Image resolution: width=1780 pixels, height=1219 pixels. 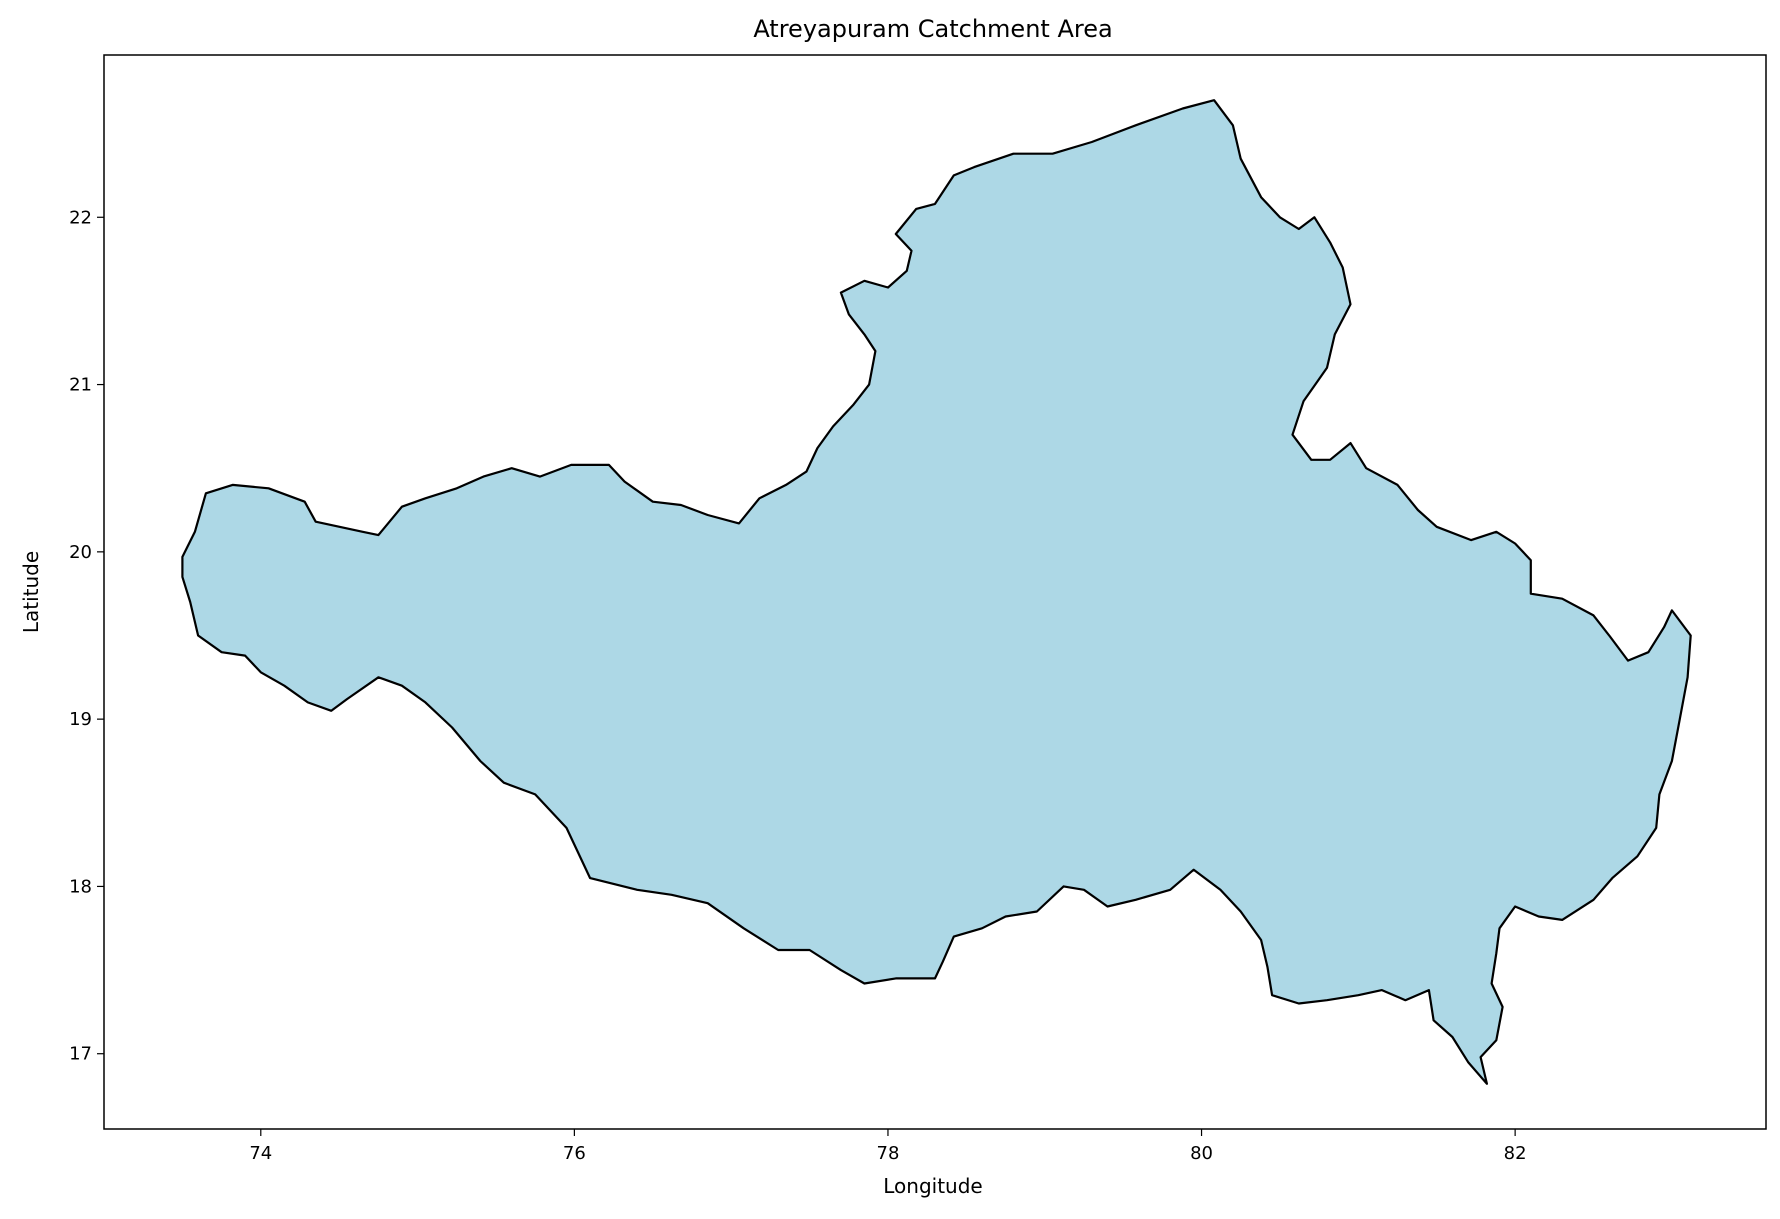 I want to click on y-tick-label: 20, so click(x=80, y=552).